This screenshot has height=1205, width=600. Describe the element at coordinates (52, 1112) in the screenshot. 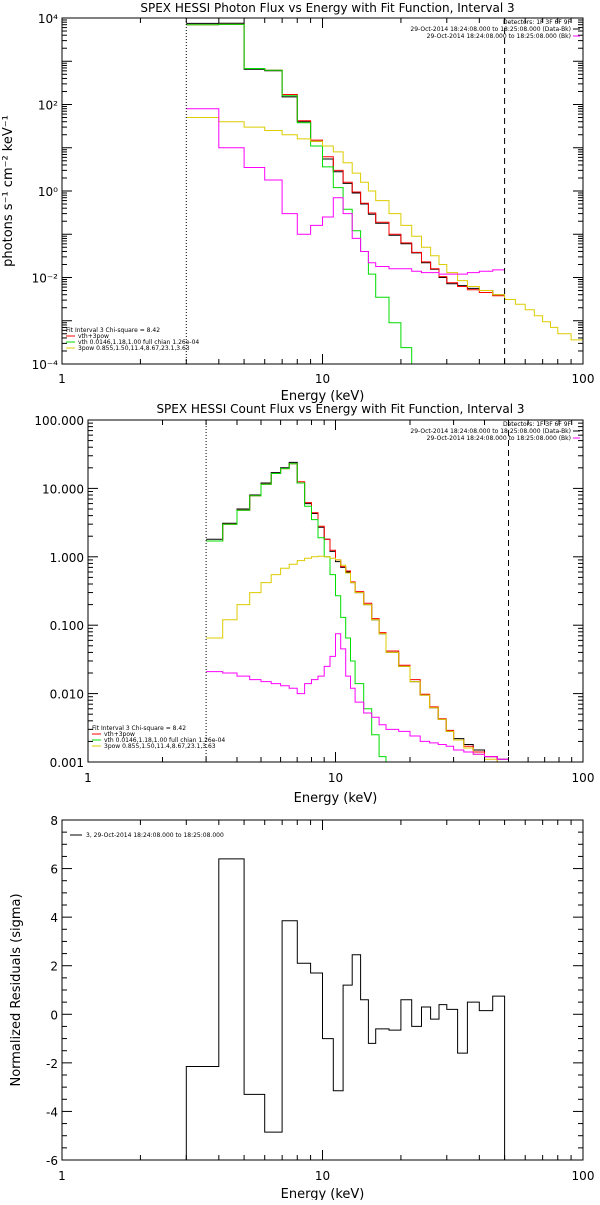

I see `y-tick-label: -4` at that location.